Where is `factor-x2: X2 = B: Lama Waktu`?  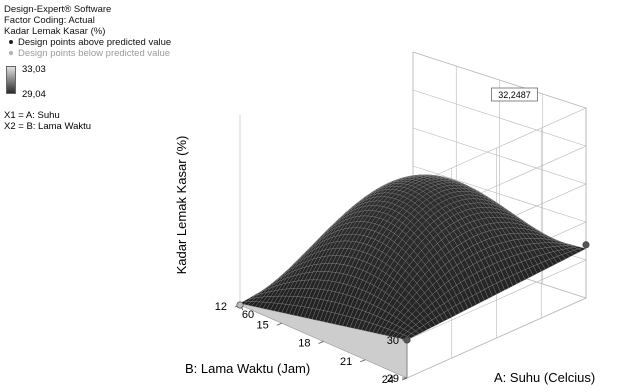
factor-x2: X2 = B: Lama Waktu is located at coordinates (48, 126).